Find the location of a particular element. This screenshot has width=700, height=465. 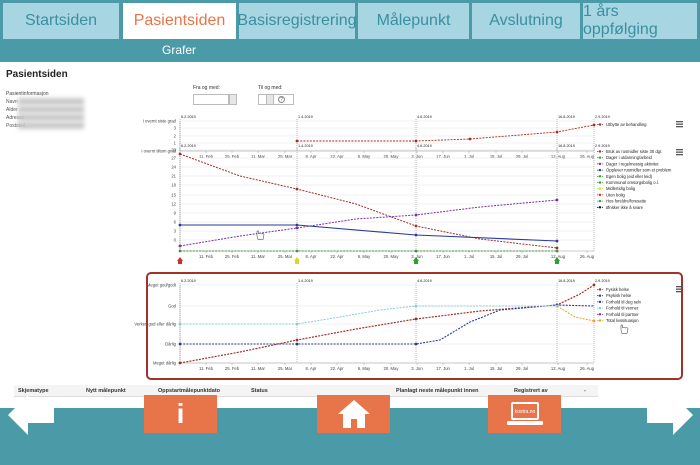

to-date-picker-button is located at coordinates (270, 99).